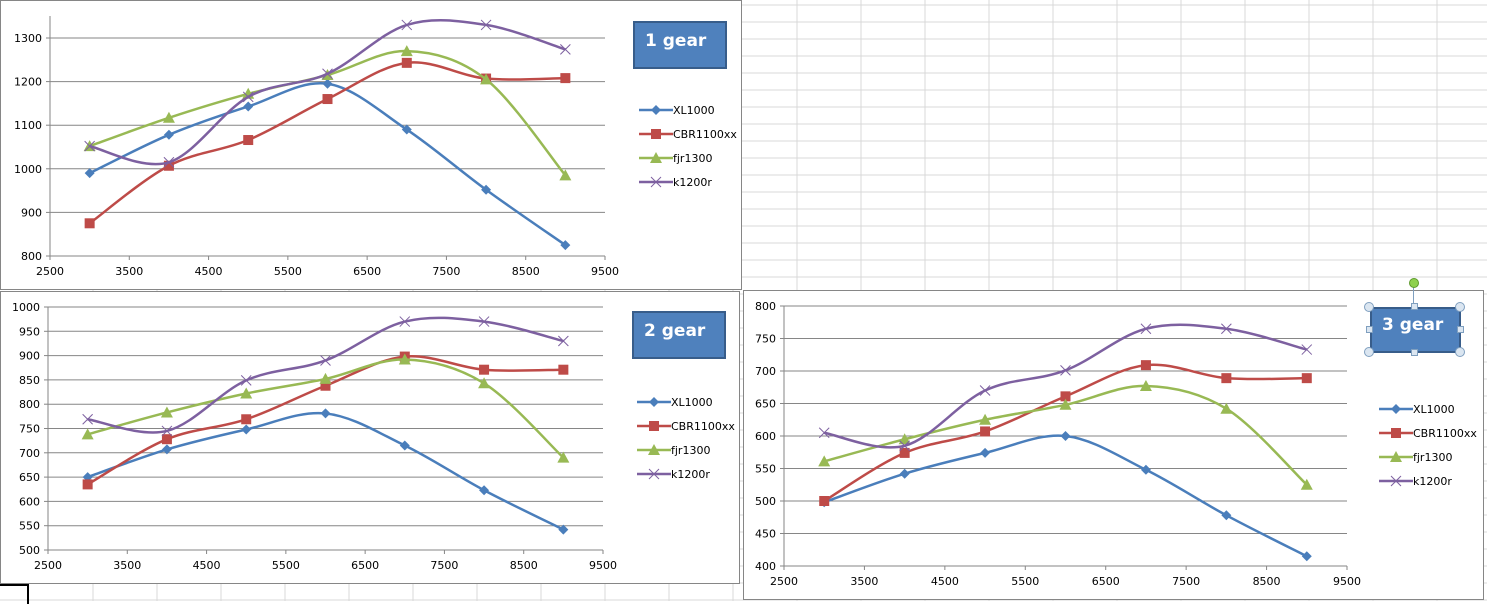 The width and height of the screenshot is (1487, 606). What do you see at coordinates (48, 565) in the screenshot?
I see `x-tick-label: 2500` at bounding box center [48, 565].